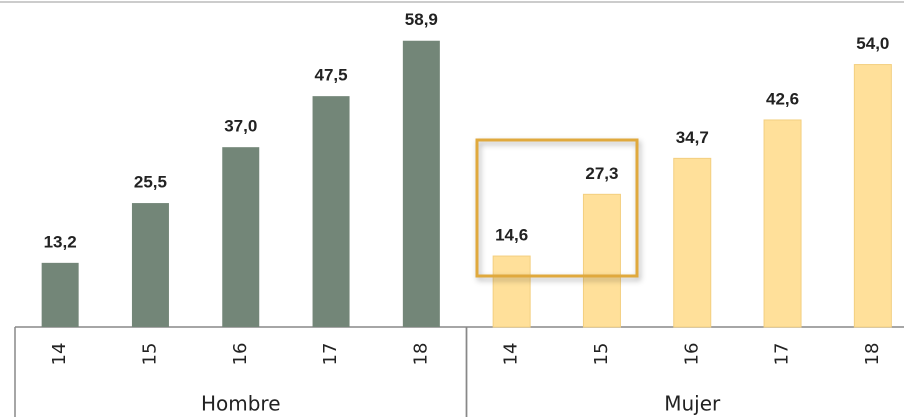  I want to click on value-label: 13,2, so click(60, 241).